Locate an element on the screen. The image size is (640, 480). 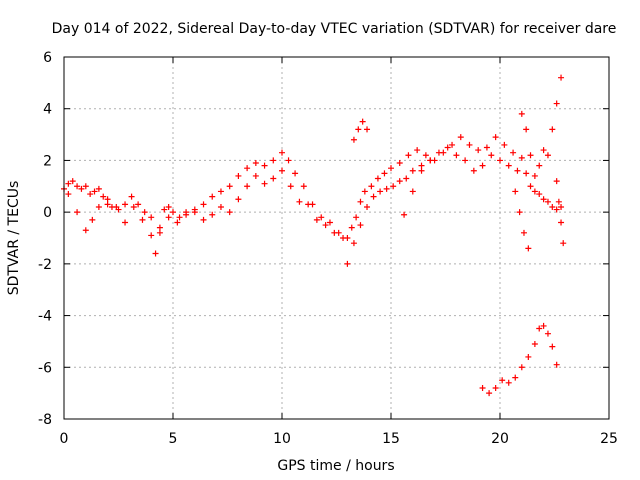
series-trace-g is located at coordinates (541, 126).